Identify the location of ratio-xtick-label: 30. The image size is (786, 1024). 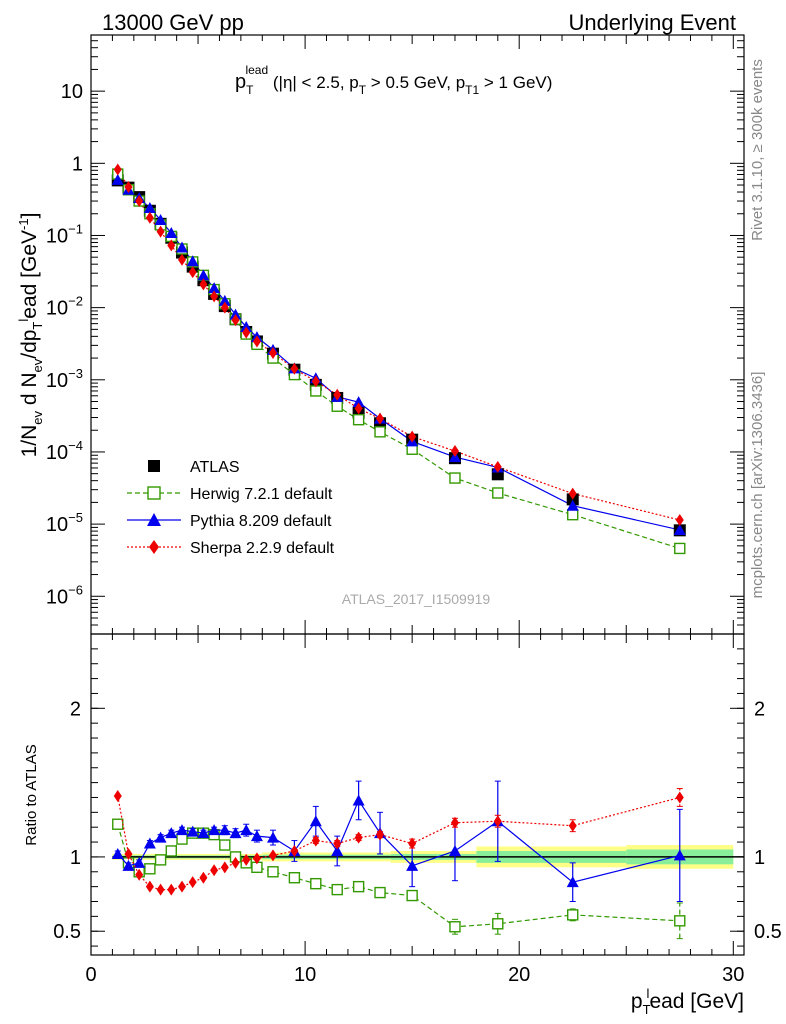
(733, 975).